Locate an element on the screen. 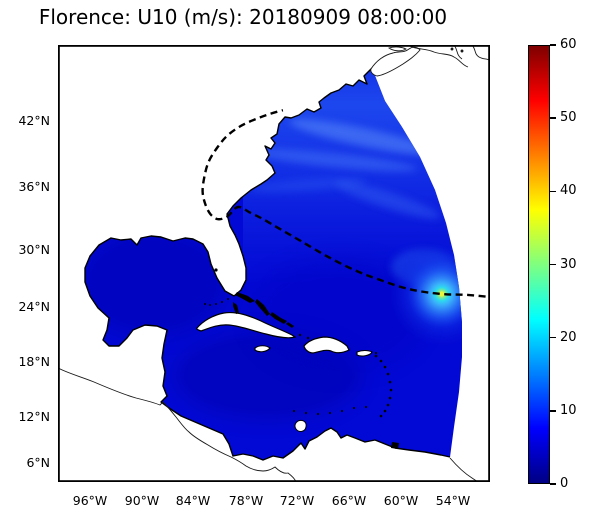  pacific-coast is located at coordinates (177, 425).